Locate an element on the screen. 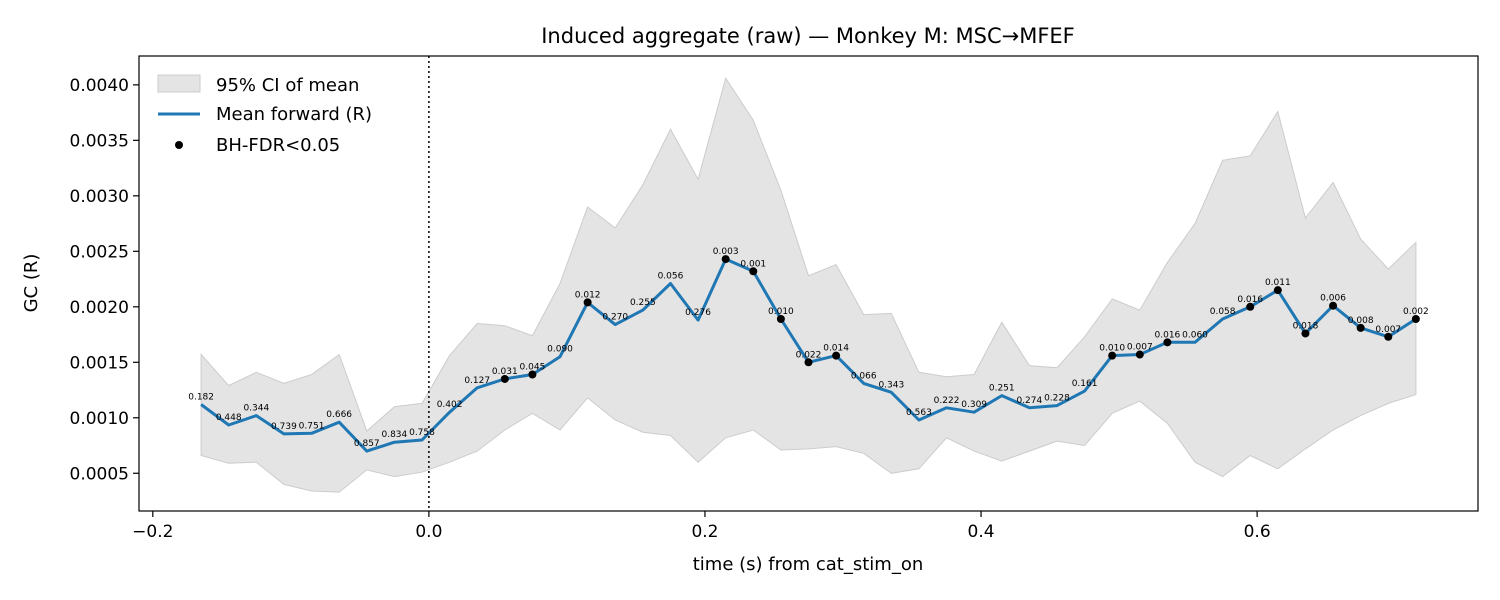  y-tick-label: 0.0035 is located at coordinates (99, 141).